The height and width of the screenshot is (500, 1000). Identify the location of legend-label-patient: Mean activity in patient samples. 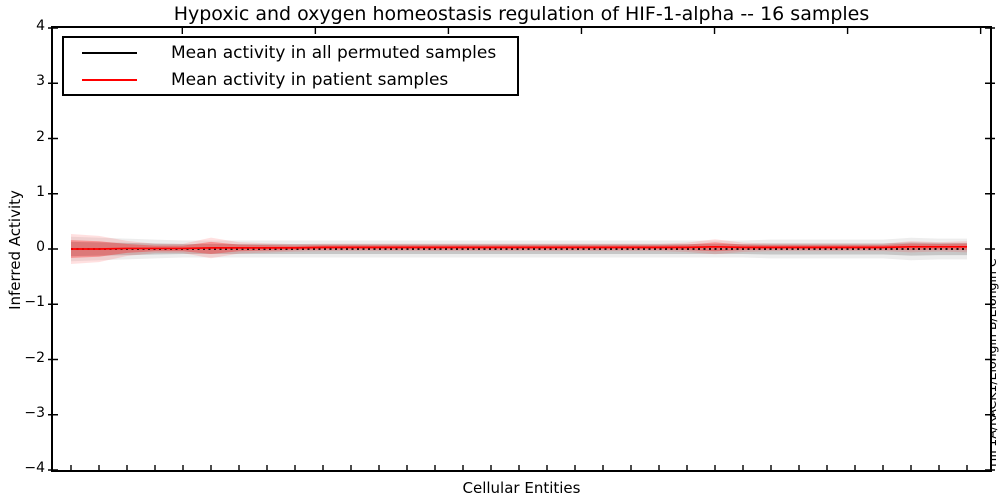
(310, 79).